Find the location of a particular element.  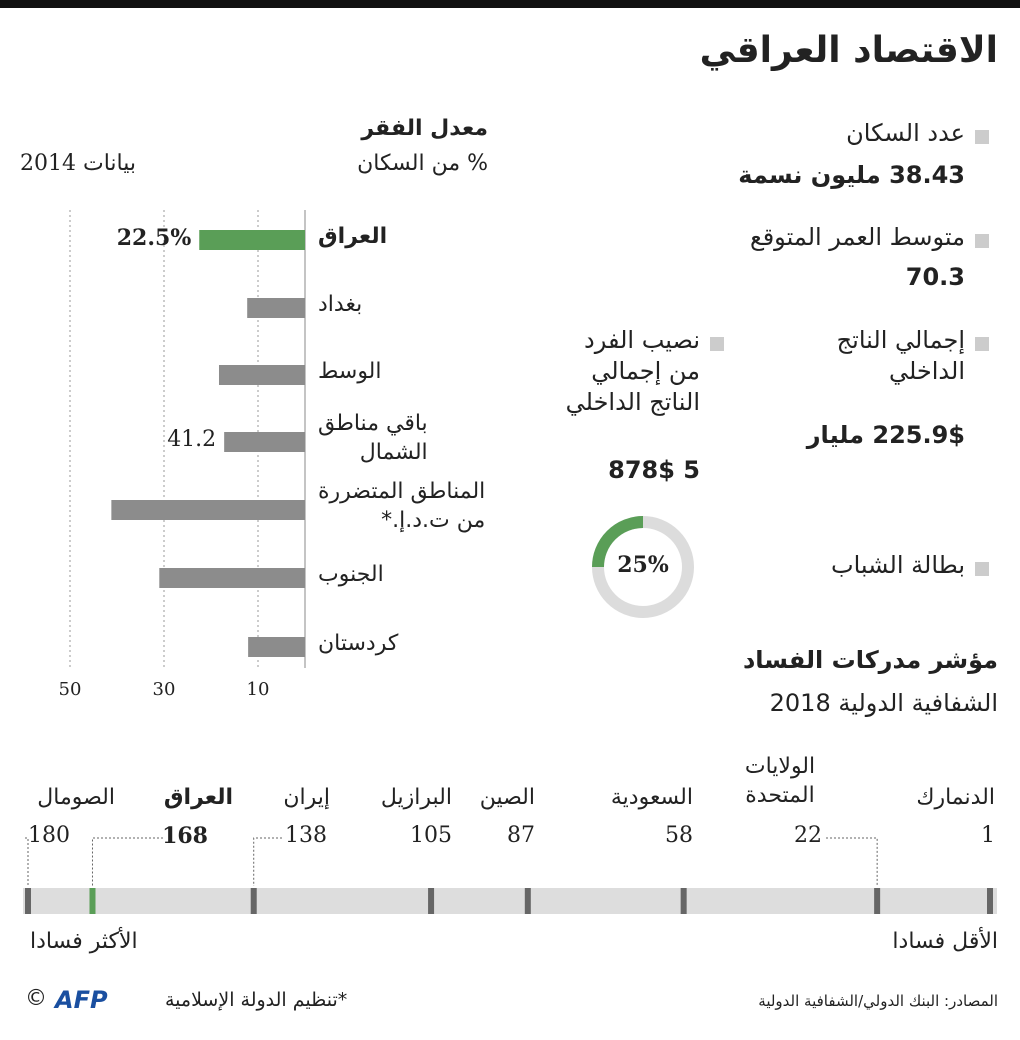

rank-label: 105 is located at coordinates (431, 835).